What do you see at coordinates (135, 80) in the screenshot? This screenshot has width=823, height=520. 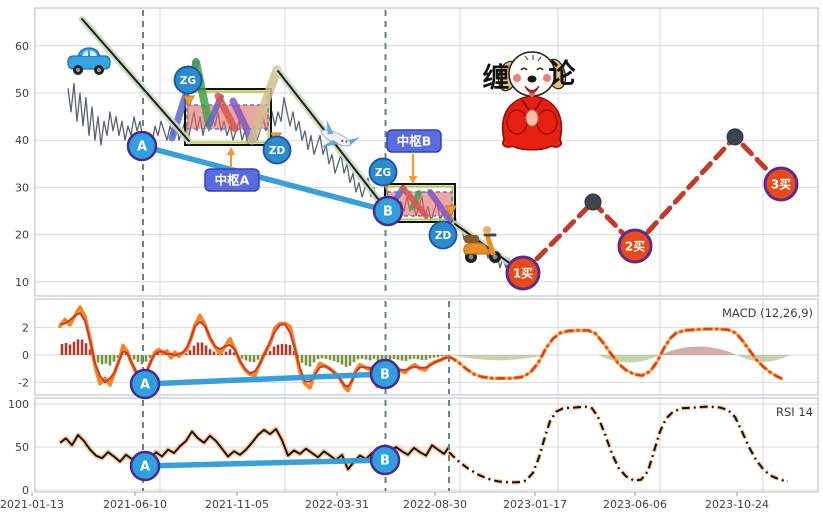 I see `trendline` at bounding box center [135, 80].